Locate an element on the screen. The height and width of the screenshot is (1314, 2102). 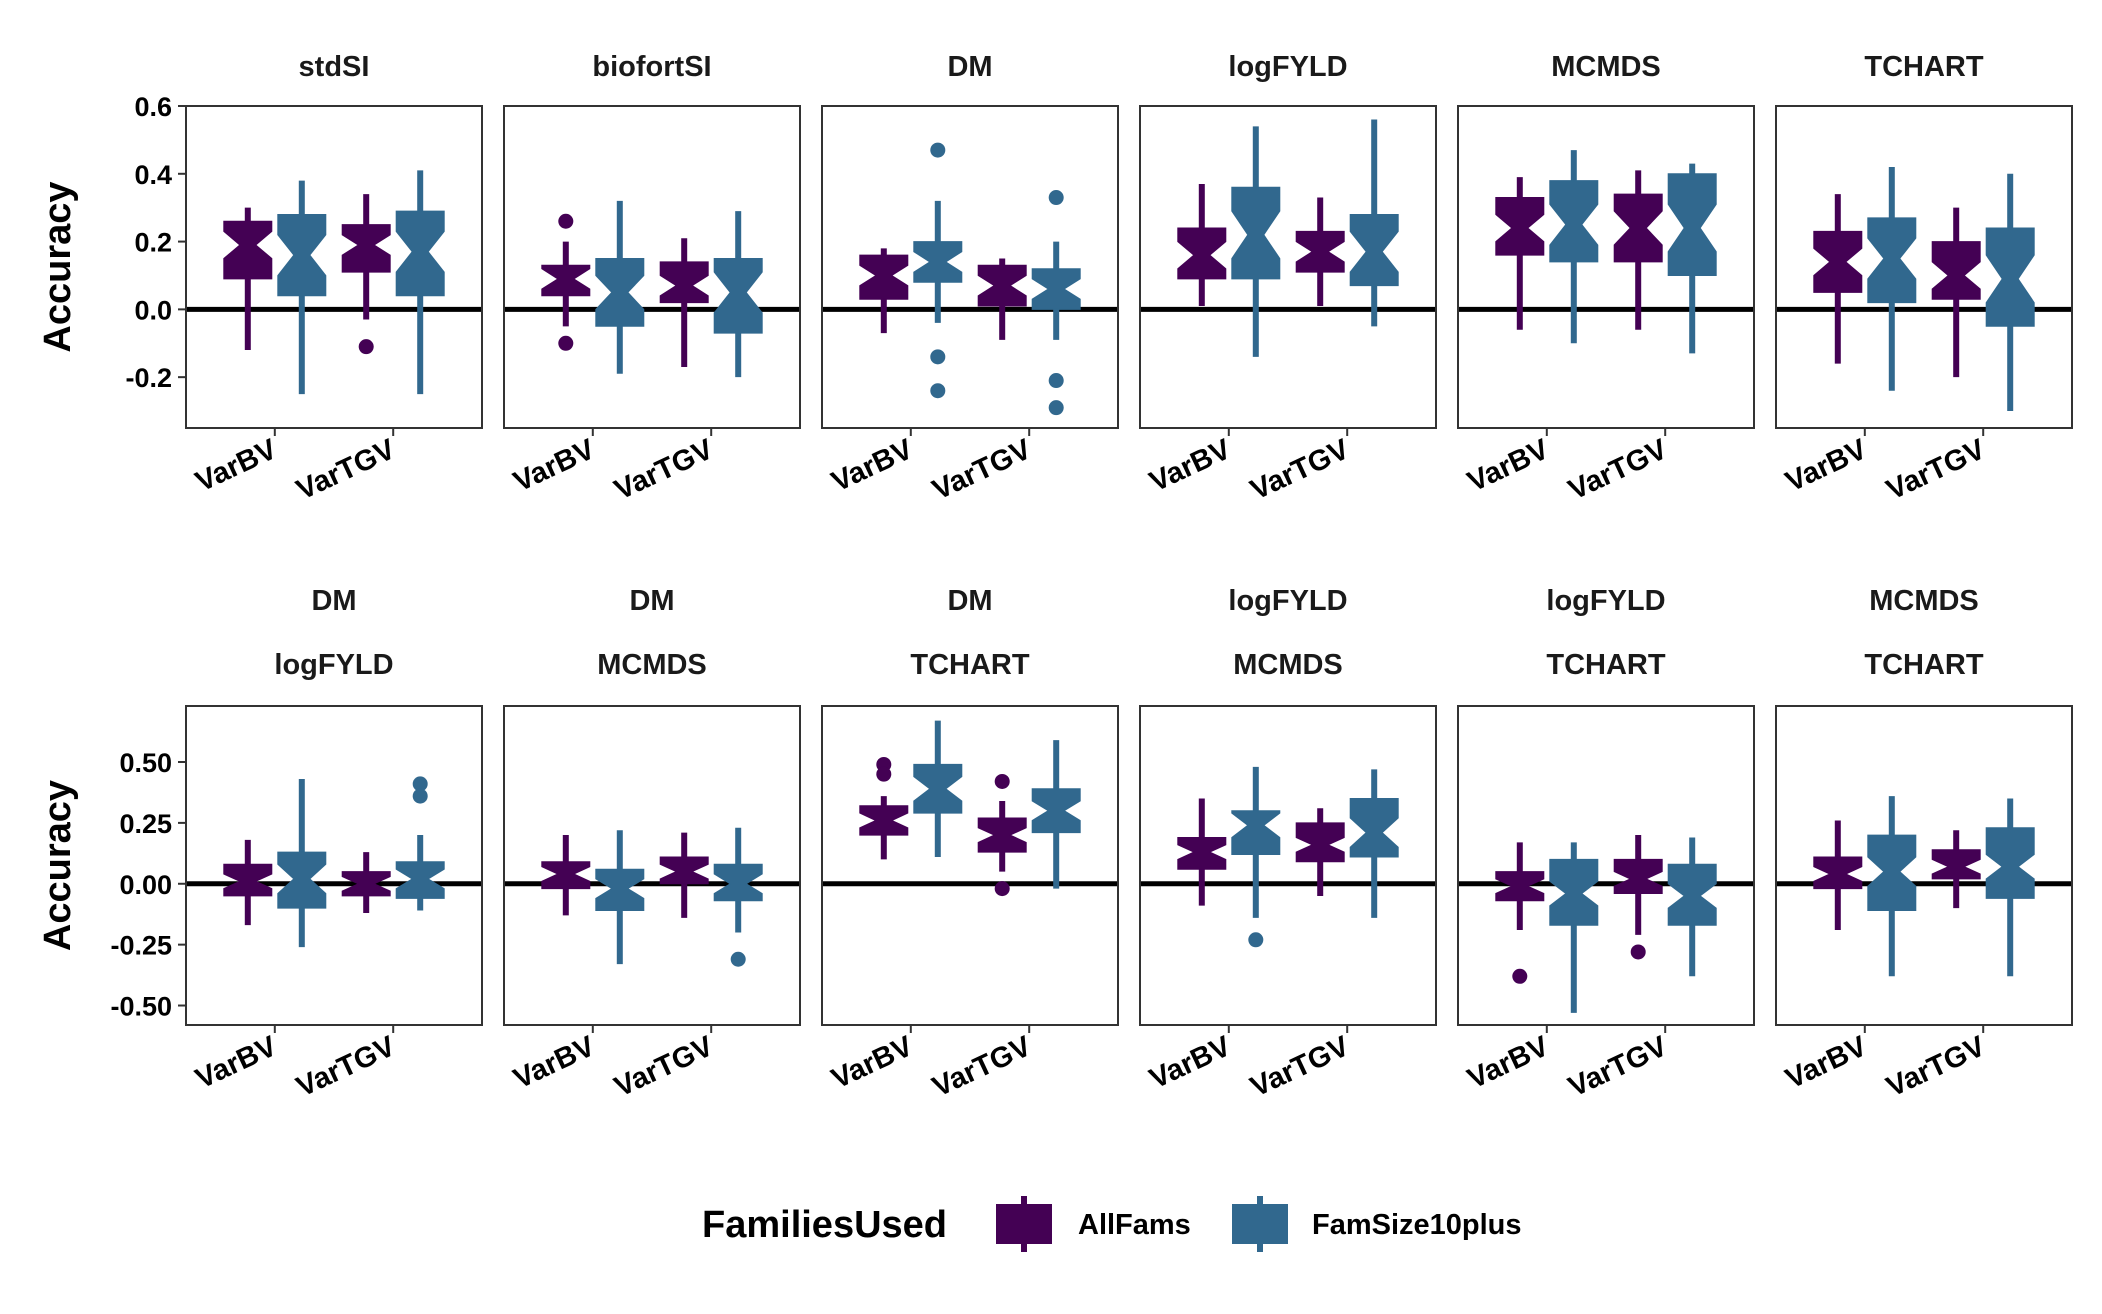
y-tick-label: -0.25 is located at coordinates (141, 946).